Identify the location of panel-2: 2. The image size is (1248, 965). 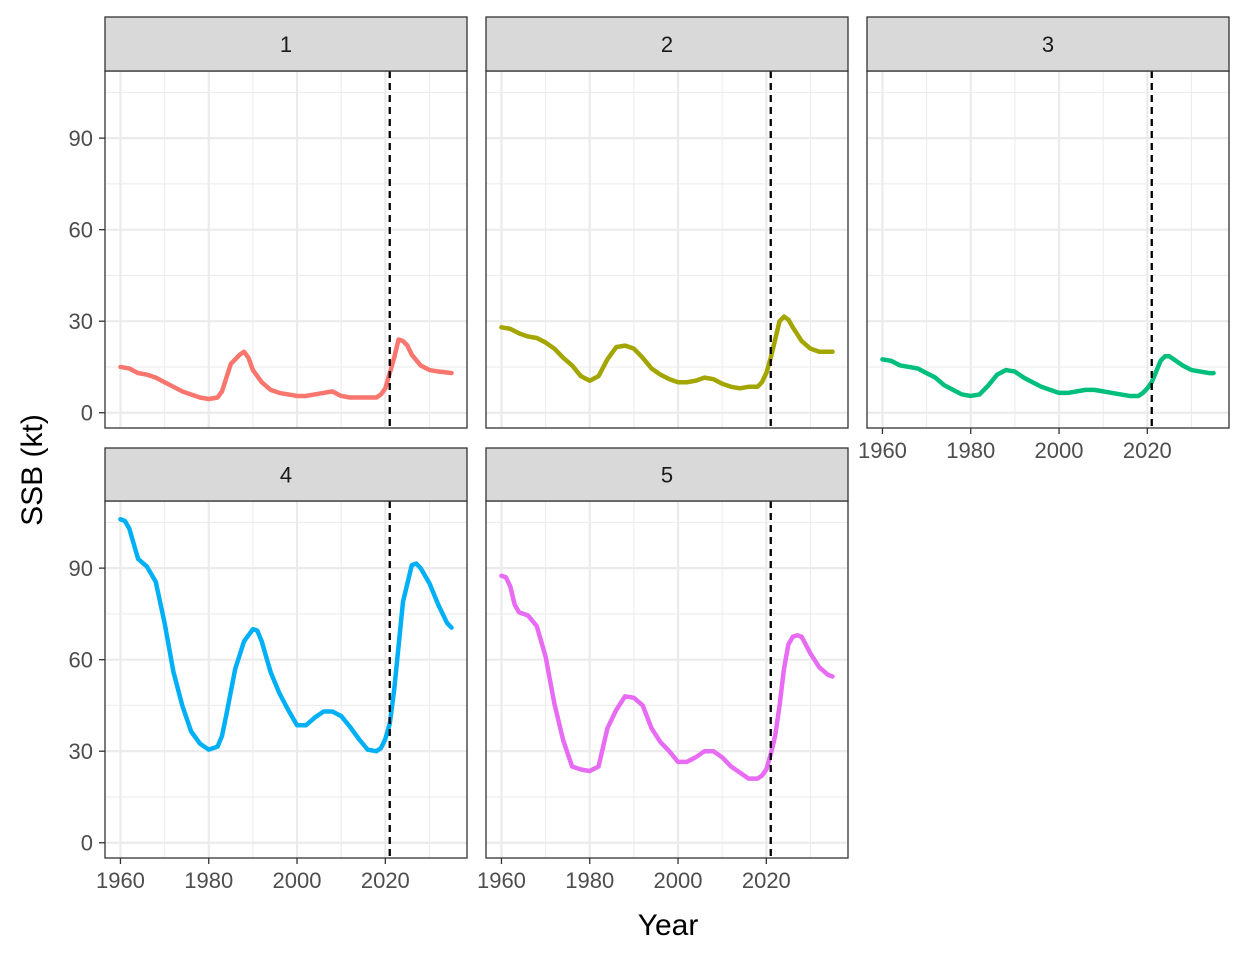
(667, 222).